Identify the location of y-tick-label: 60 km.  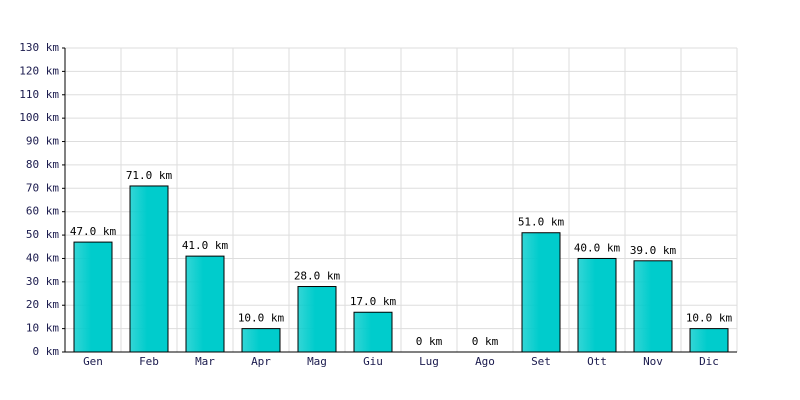
(42, 211).